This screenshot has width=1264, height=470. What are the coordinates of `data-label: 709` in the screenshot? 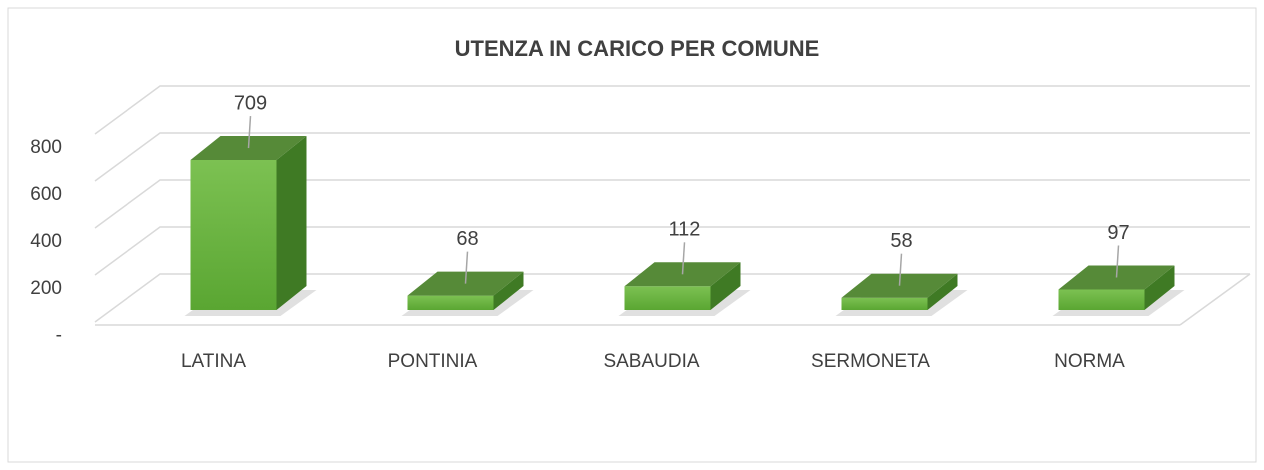 It's located at (250, 103).